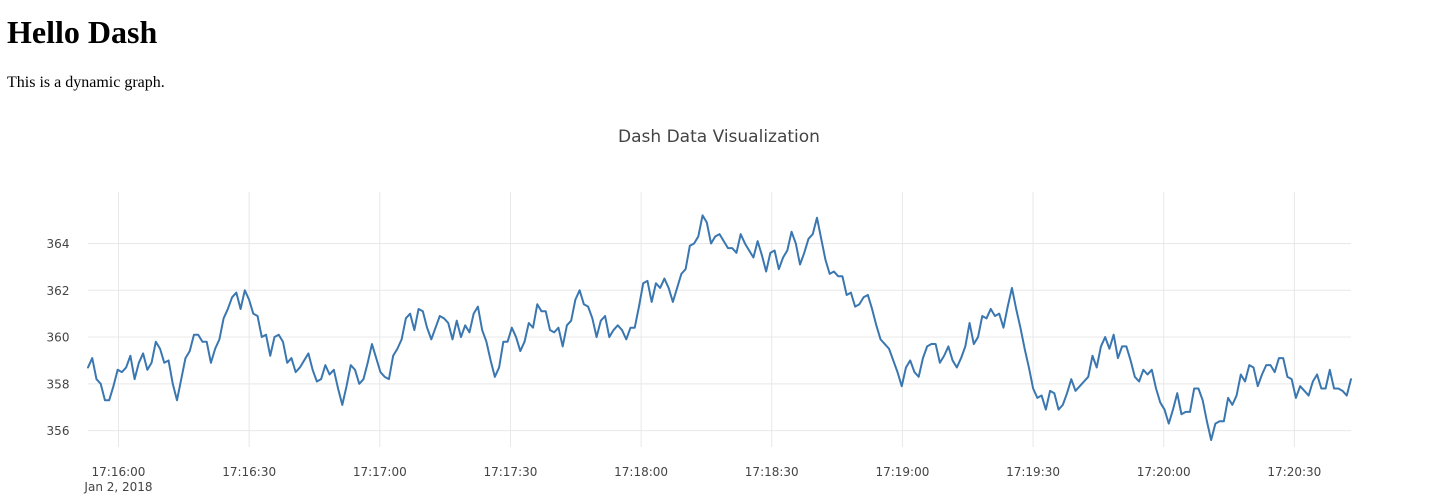 This screenshot has width=1438, height=503. What do you see at coordinates (902, 472) in the screenshot?
I see `x-tick-label: 17:19:00` at bounding box center [902, 472].